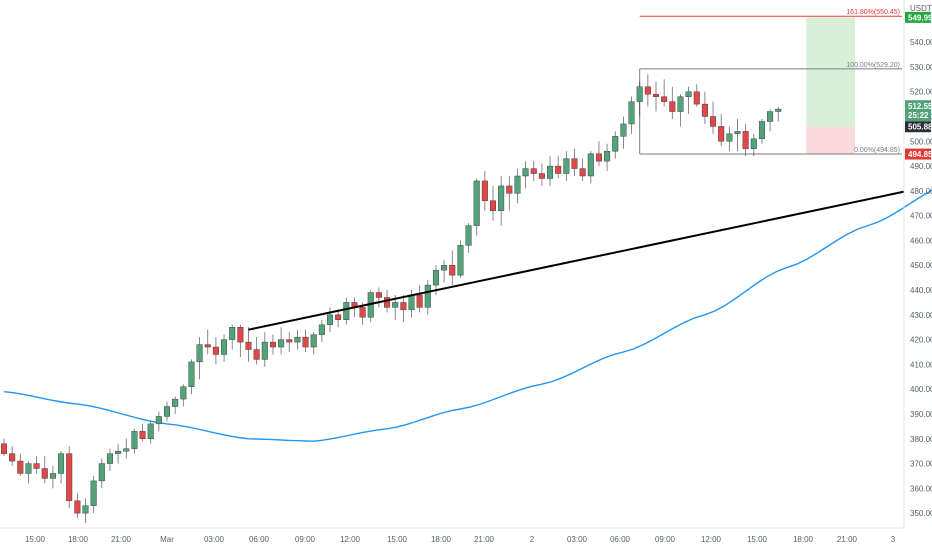  Describe the element at coordinates (920, 106) in the screenshot. I see `last-price-label: 512.55` at that location.